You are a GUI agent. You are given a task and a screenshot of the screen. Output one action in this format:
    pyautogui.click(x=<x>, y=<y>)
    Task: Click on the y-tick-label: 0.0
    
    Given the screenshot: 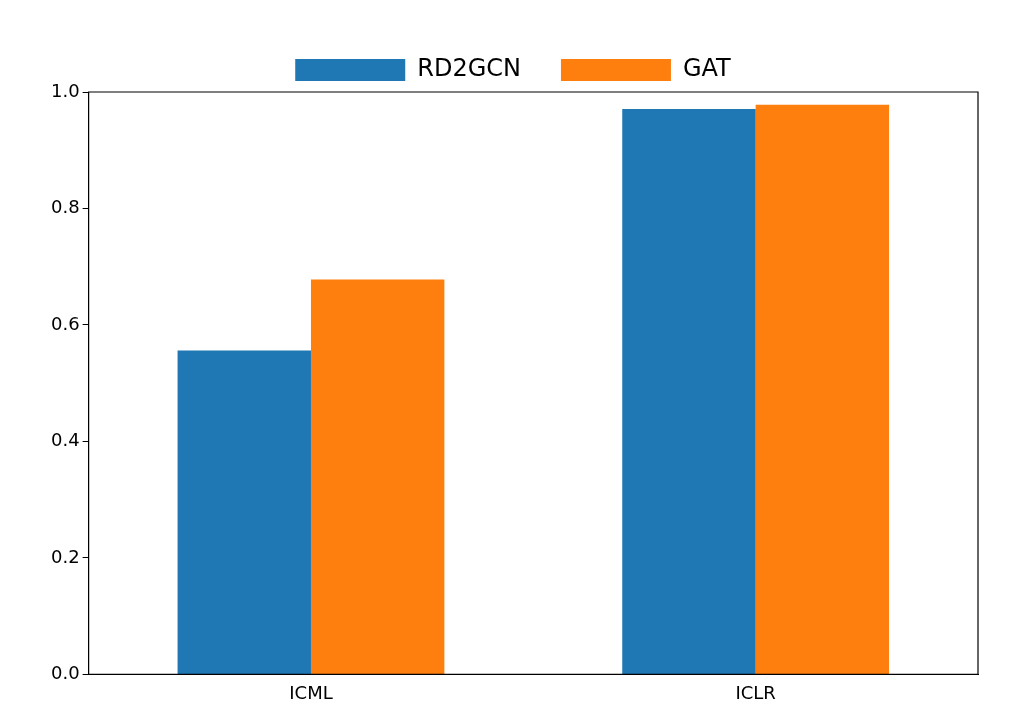 What is the action you would take?
    pyautogui.click(x=65, y=673)
    